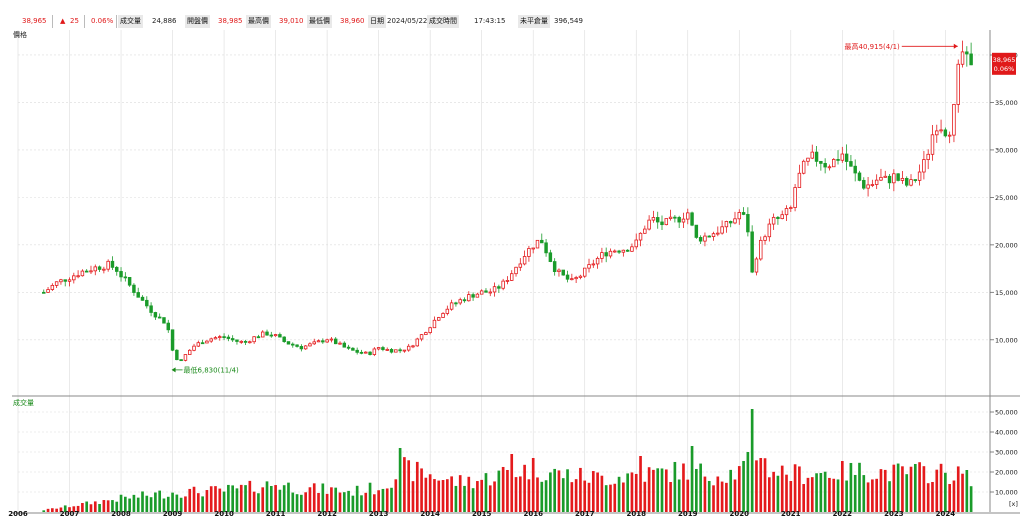 Image resolution: width=1024 pixels, height=526 pixels. Describe the element at coordinates (688, 514) in the screenshot. I see `year-tick-label: 2019` at that location.